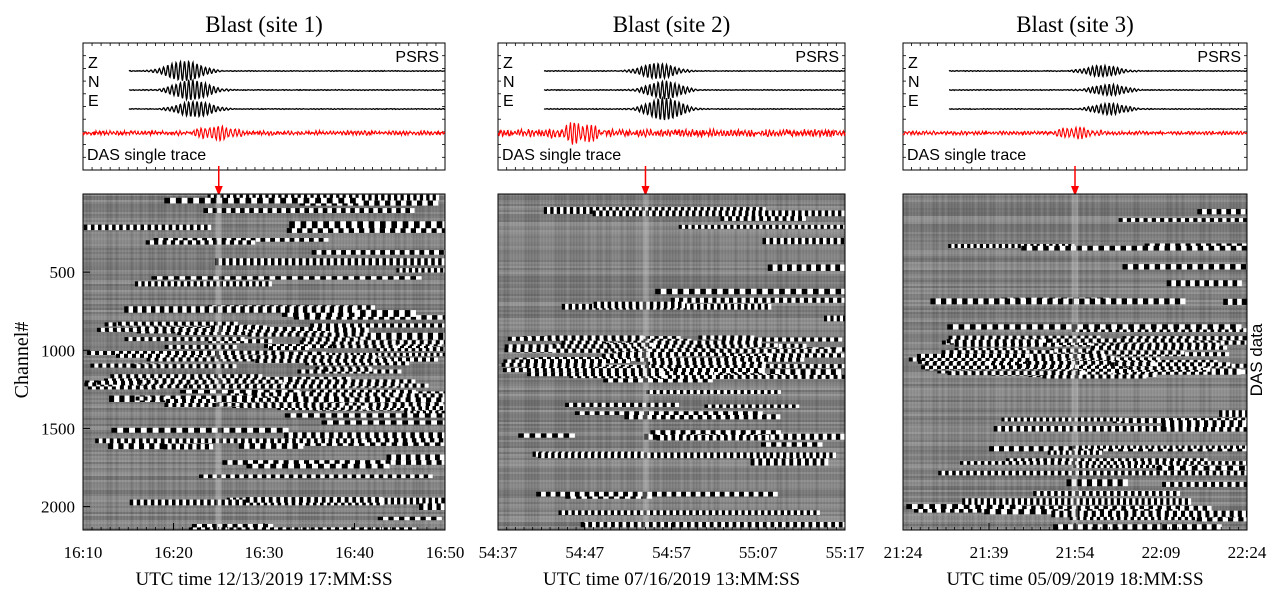  I want to click on y-tick-label: 1500, so click(58, 428).